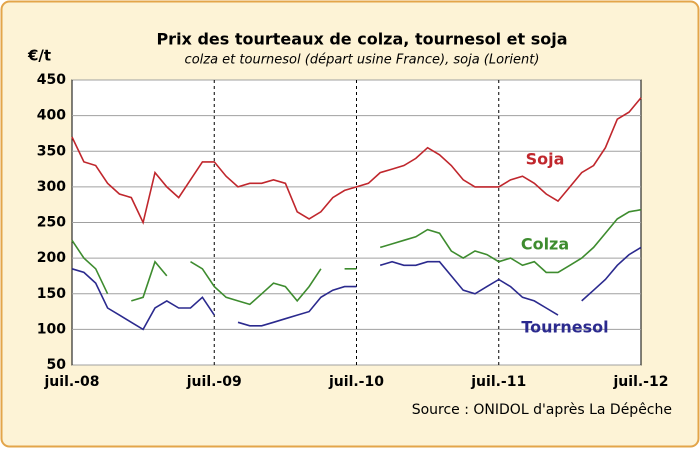  Describe the element at coordinates (498, 382) in the screenshot. I see `x-tick-label: juil.-11` at that location.